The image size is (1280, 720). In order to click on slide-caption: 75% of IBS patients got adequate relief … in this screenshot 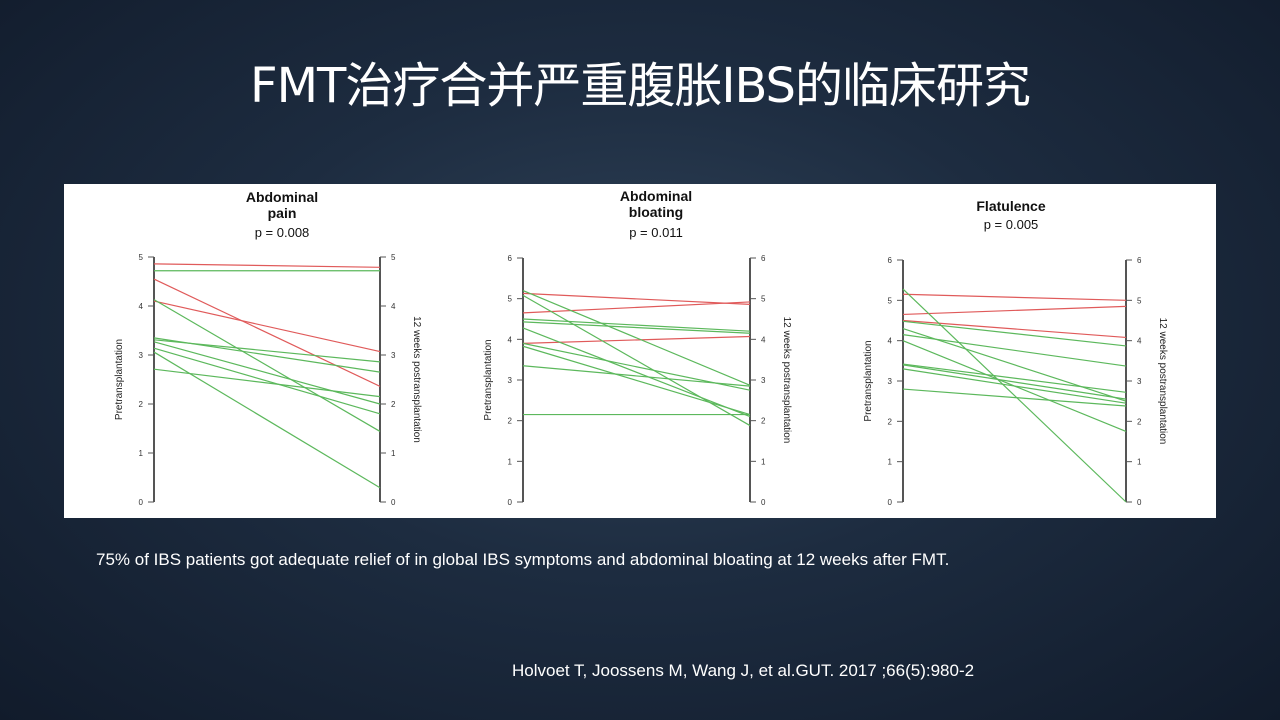, I will do `click(523, 559)`.